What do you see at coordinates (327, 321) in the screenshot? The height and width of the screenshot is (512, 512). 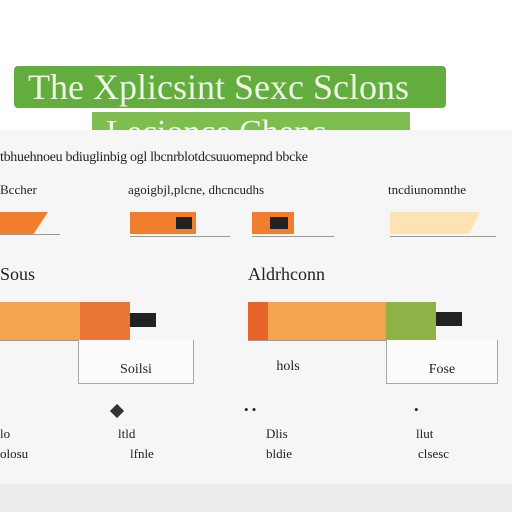 I see `row2-bar-2-segment-b` at bounding box center [327, 321].